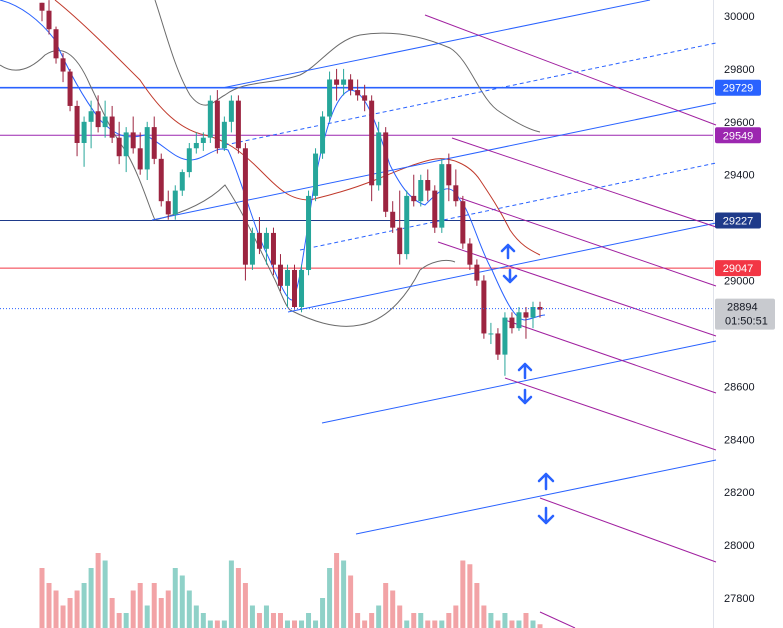 The width and height of the screenshot is (783, 628). What do you see at coordinates (739, 70) in the screenshot?
I see `y-tick-label: 29800` at bounding box center [739, 70].